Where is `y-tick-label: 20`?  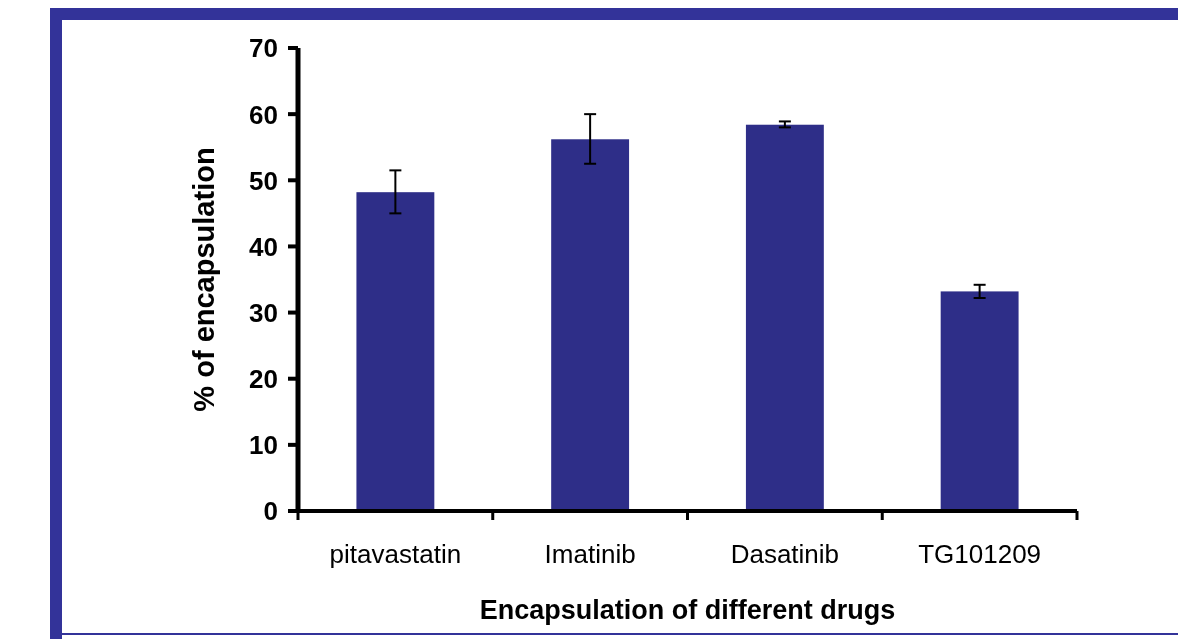
y-tick-label: 20 is located at coordinates (263, 379).